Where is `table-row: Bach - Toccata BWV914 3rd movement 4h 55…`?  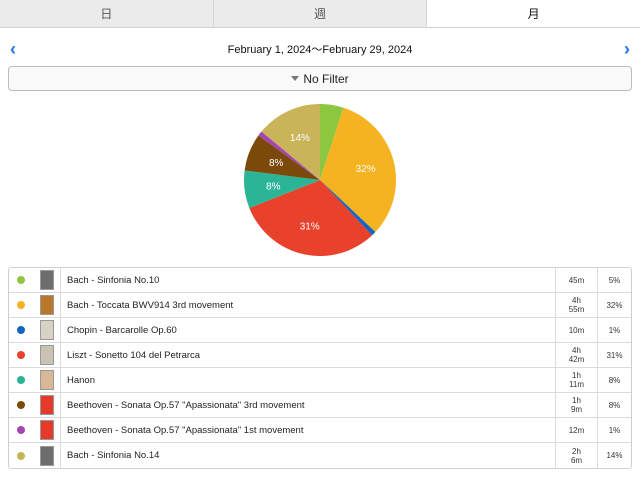
table-row: Bach - Toccata BWV914 3rd movement 4h 55… is located at coordinates (320, 305).